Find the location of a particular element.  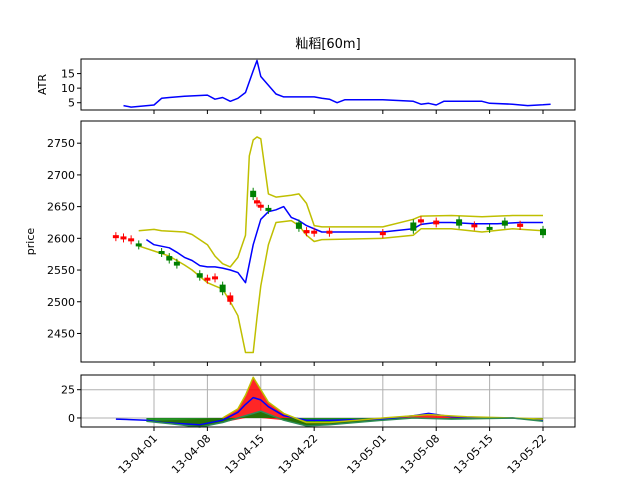

osc-positive-fill is located at coordinates (344, 402).